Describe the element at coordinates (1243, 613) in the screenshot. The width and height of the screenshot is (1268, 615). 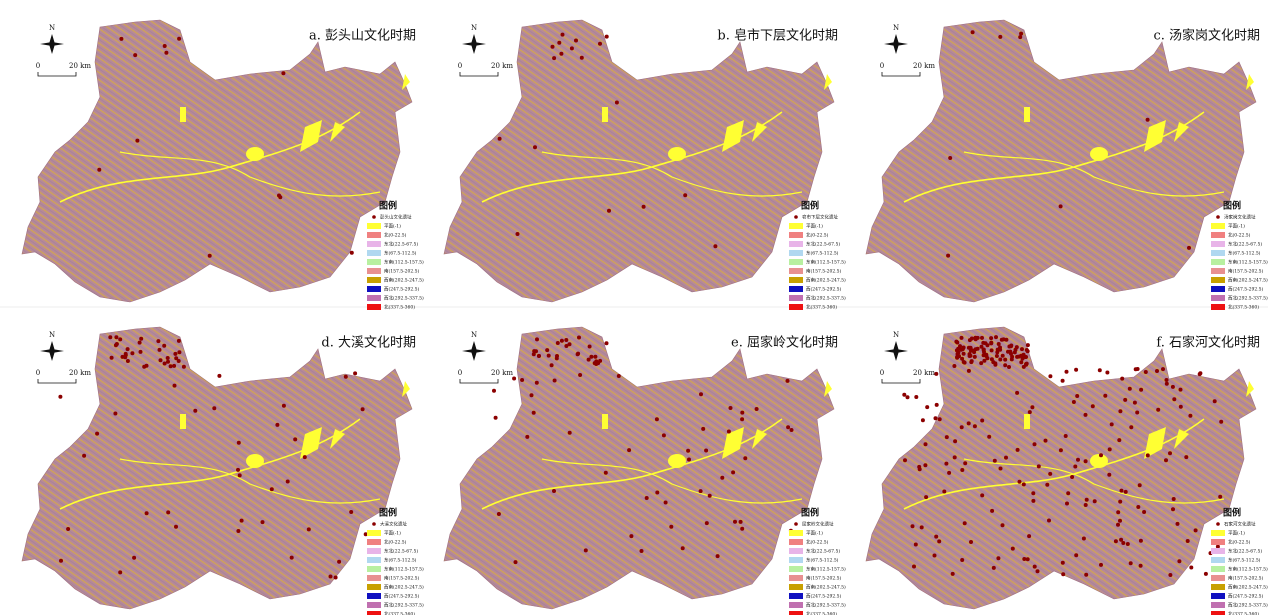
I see `legend-label: 北(337.5-360)` at that location.